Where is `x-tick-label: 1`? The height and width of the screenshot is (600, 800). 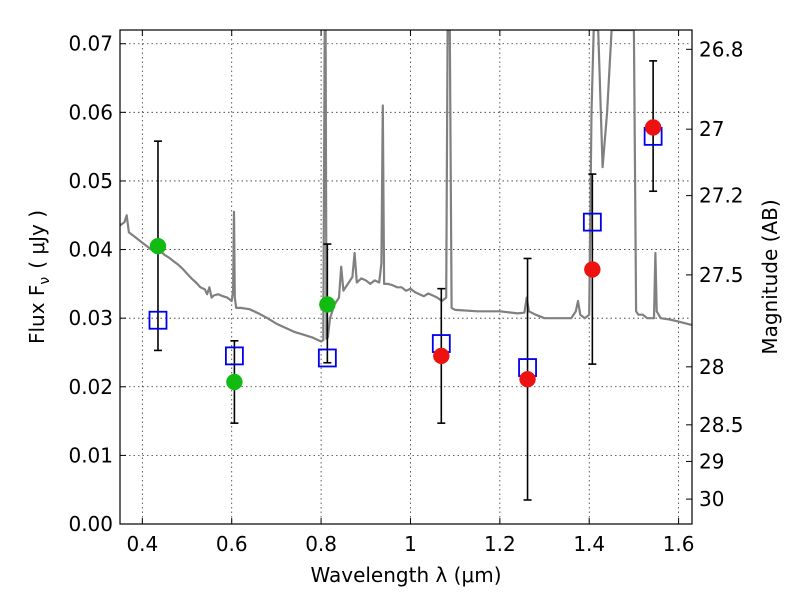 x-tick-label: 1 is located at coordinates (410, 544).